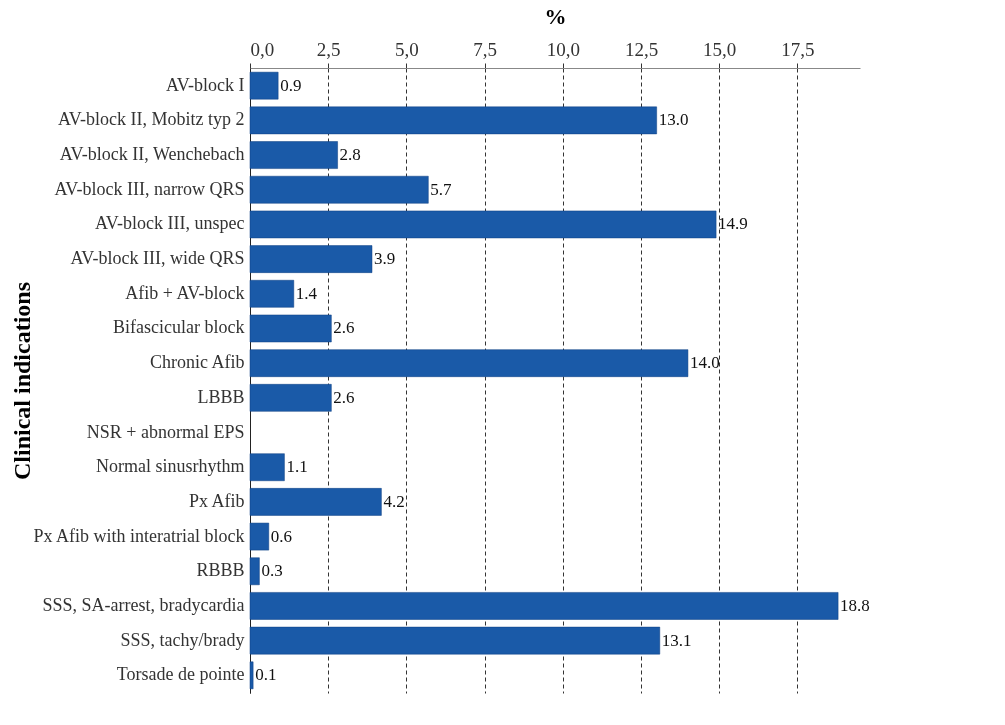 The image size is (1005, 725). I want to click on y-tick-label: SSS, SA-arrest, bradycardia, so click(143, 604).